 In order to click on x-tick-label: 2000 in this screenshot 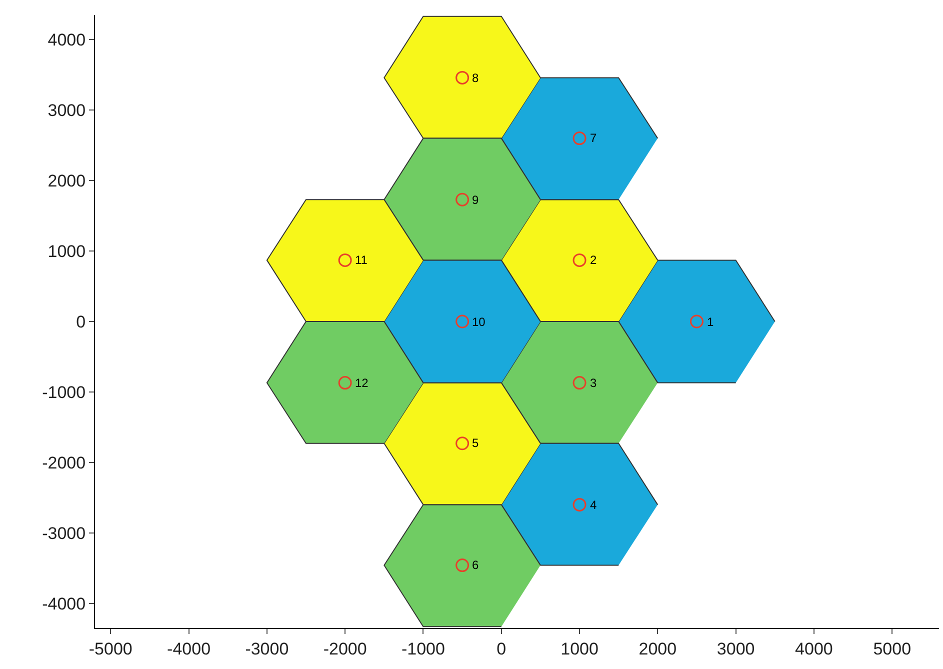, I will do `click(657, 648)`.